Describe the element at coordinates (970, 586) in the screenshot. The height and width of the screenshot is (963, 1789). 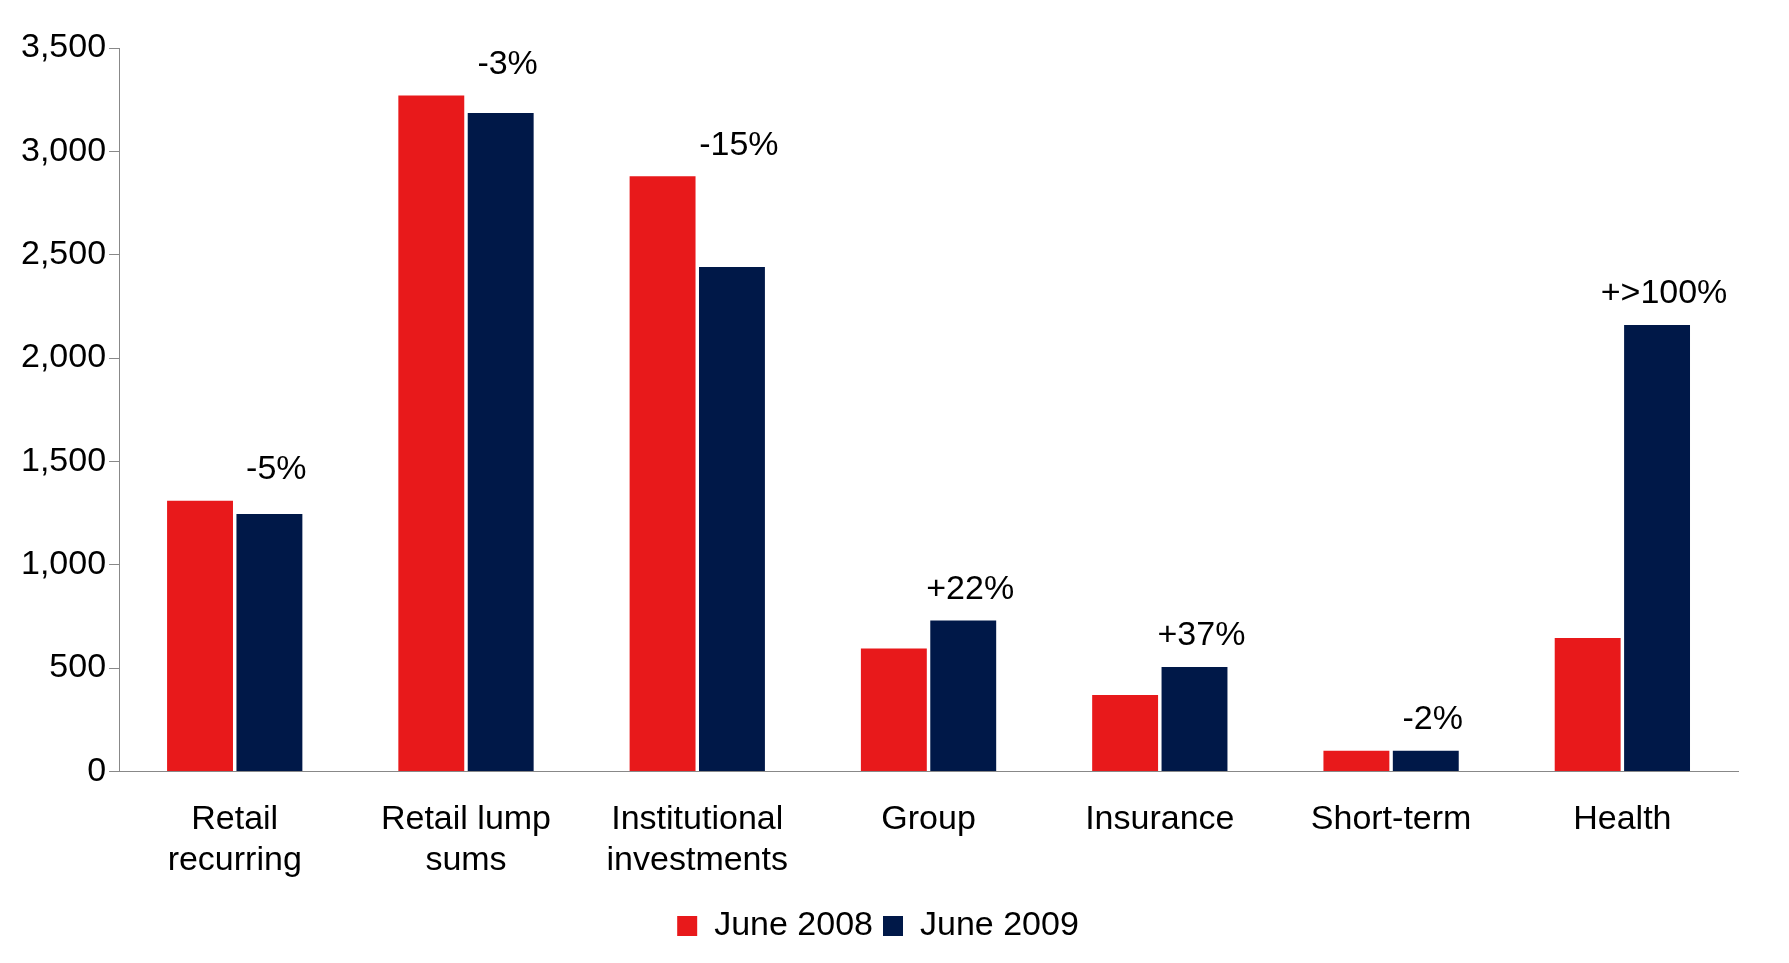
I see `annotation: +22%` at that location.